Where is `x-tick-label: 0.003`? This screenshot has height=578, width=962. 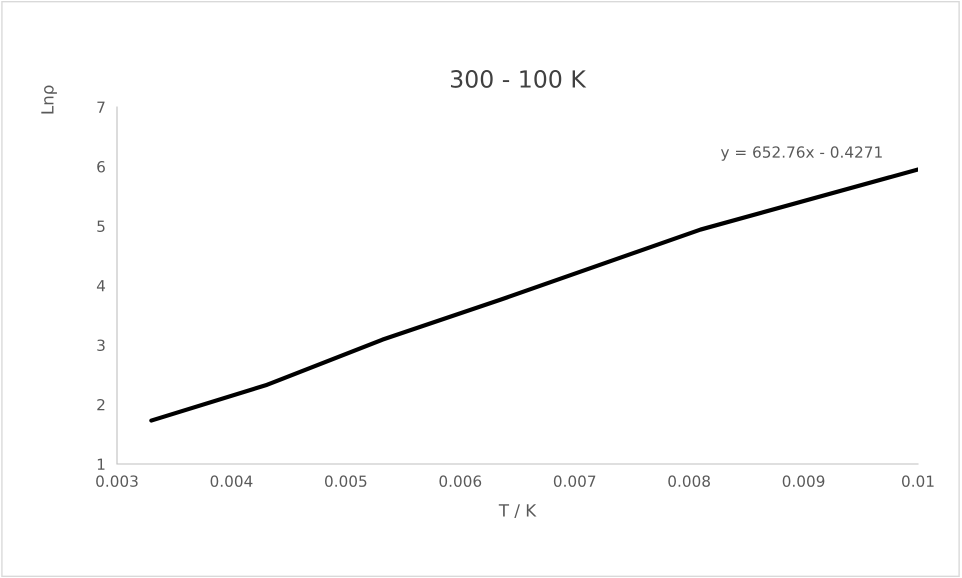
x-tick-label: 0.003 is located at coordinates (117, 481).